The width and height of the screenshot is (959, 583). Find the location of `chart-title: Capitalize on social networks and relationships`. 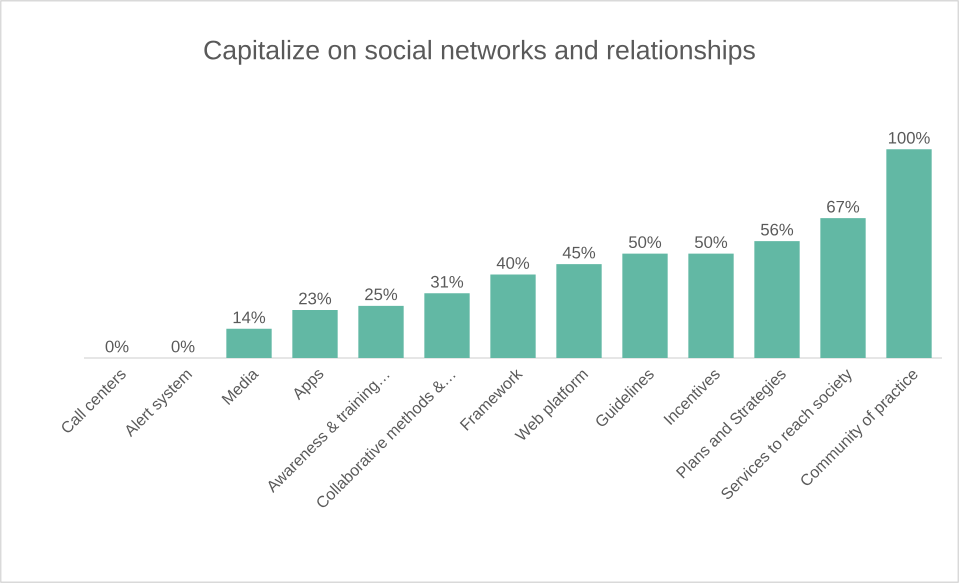

chart-title: Capitalize on social networks and relationships is located at coordinates (479, 52).